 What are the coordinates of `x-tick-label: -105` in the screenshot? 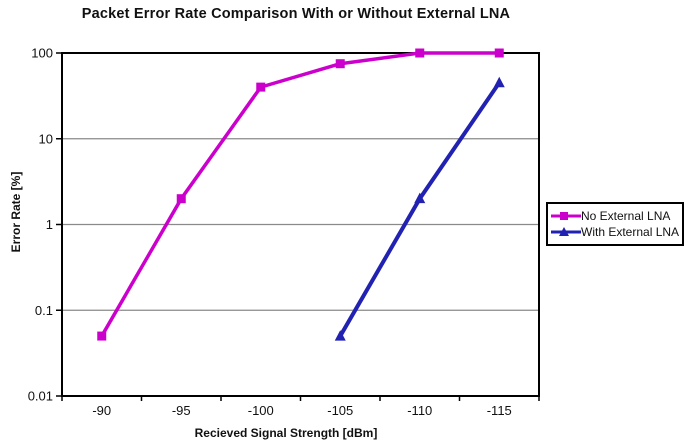 It's located at (340, 410).